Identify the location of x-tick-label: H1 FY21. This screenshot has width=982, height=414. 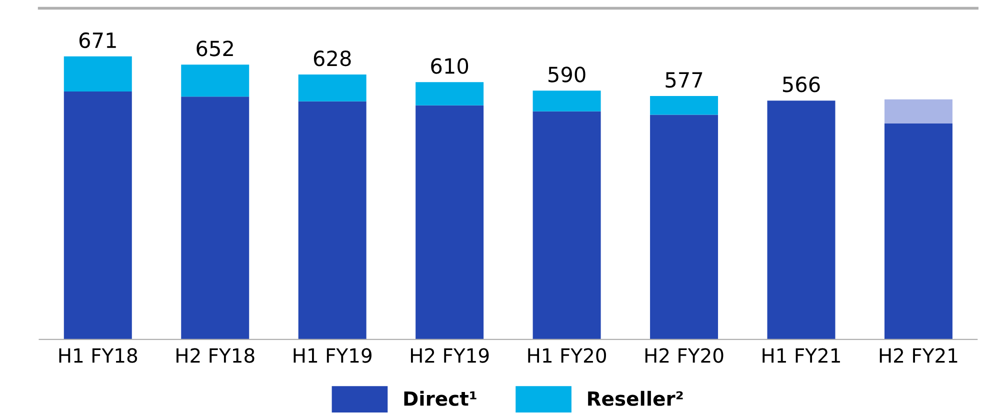
(801, 355).